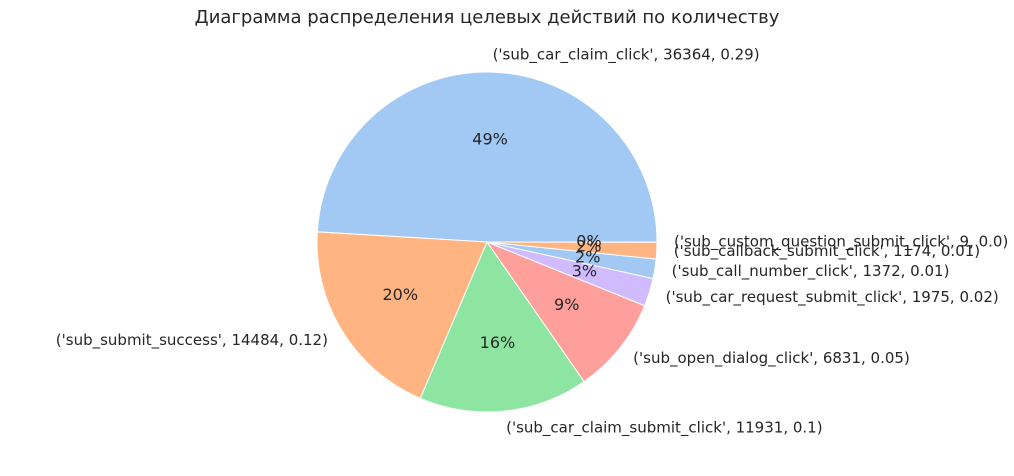  What do you see at coordinates (498, 342) in the screenshot?
I see `percent-label-2: 16%` at bounding box center [498, 342].